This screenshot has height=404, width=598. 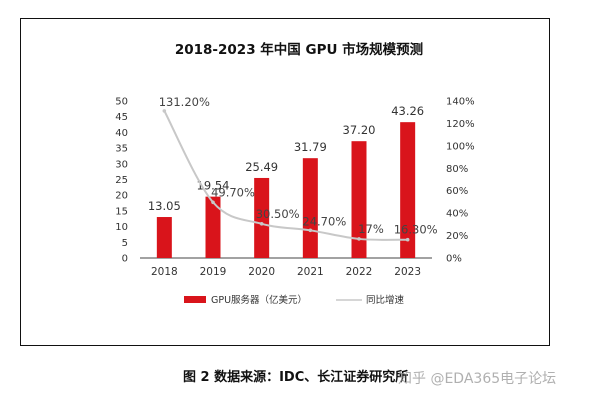 What do you see at coordinates (121, 117) in the screenshot?
I see `y-tick-label: 45` at bounding box center [121, 117].